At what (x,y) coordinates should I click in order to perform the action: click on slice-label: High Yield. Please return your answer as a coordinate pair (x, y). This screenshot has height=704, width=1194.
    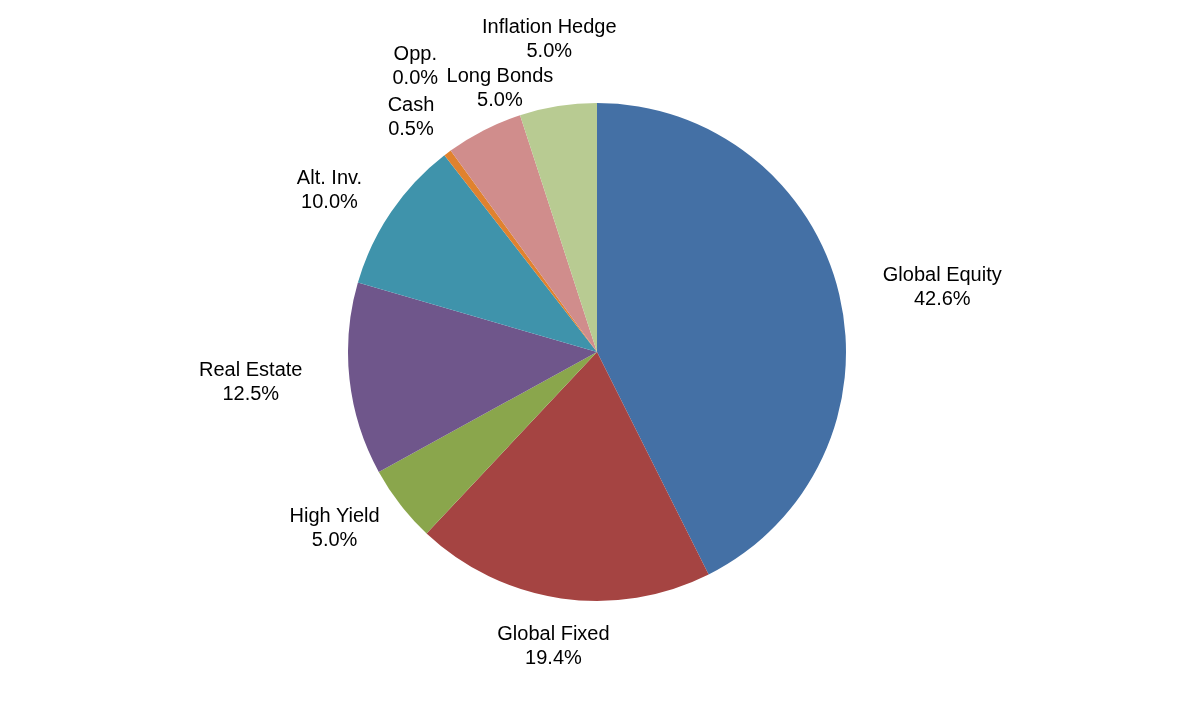
    Looking at the image, I should click on (334, 515).